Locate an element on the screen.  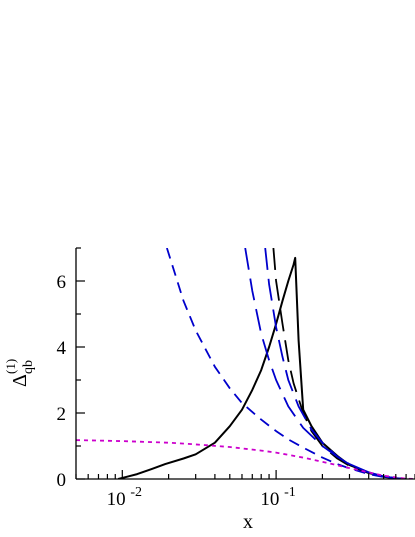
x-tick-label: 10 -1 is located at coordinates (277, 497).